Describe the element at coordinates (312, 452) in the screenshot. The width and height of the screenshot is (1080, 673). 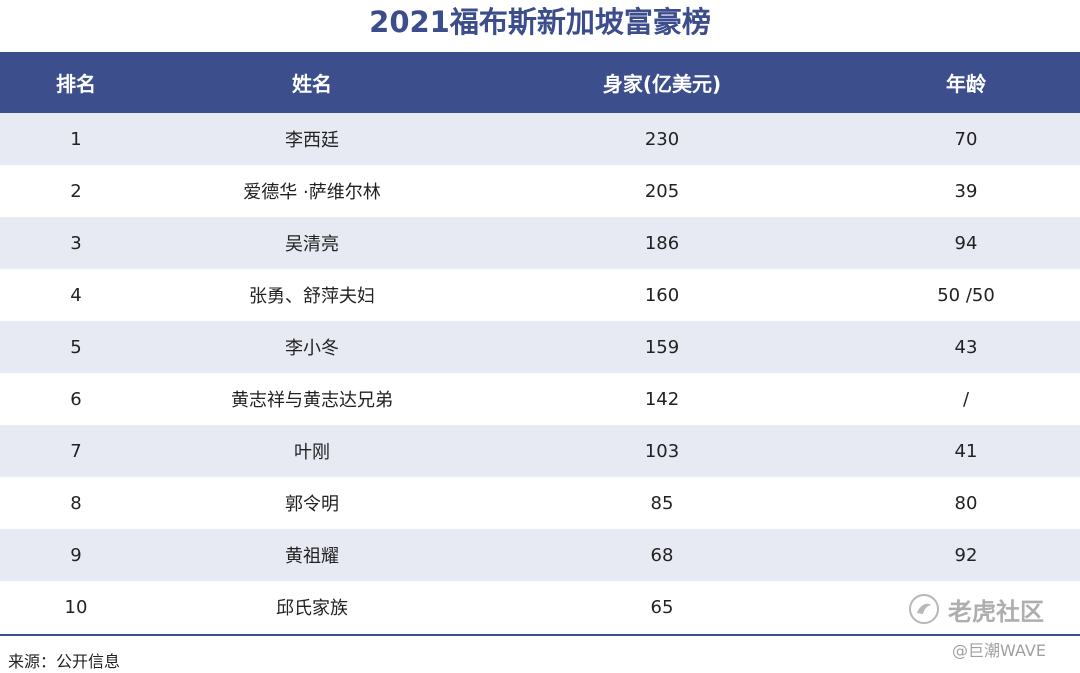
I see `cell-name: 叶刚` at that location.